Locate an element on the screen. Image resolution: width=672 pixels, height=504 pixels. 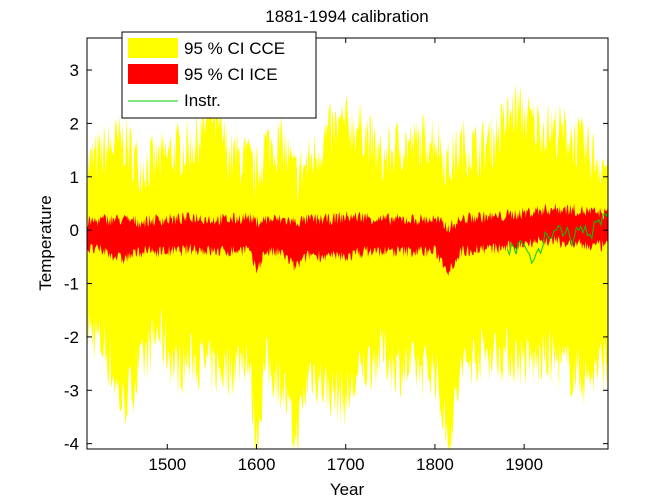
legend-swatch-ice is located at coordinates (153, 74).